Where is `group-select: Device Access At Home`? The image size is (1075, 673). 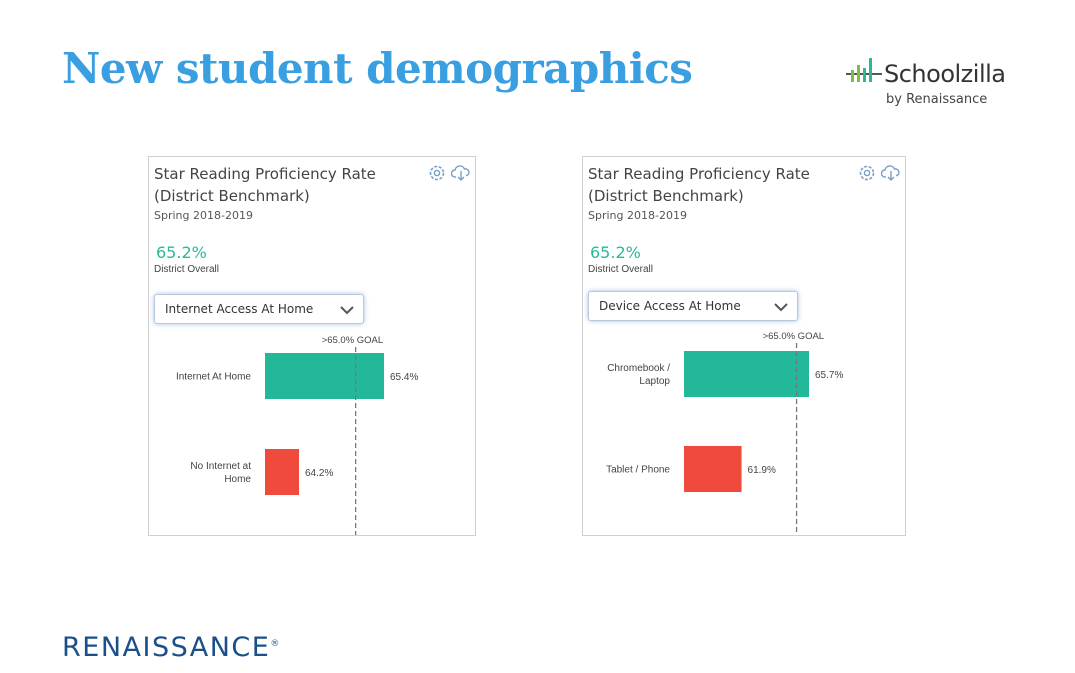
group-select: Device Access At Home is located at coordinates (693, 306).